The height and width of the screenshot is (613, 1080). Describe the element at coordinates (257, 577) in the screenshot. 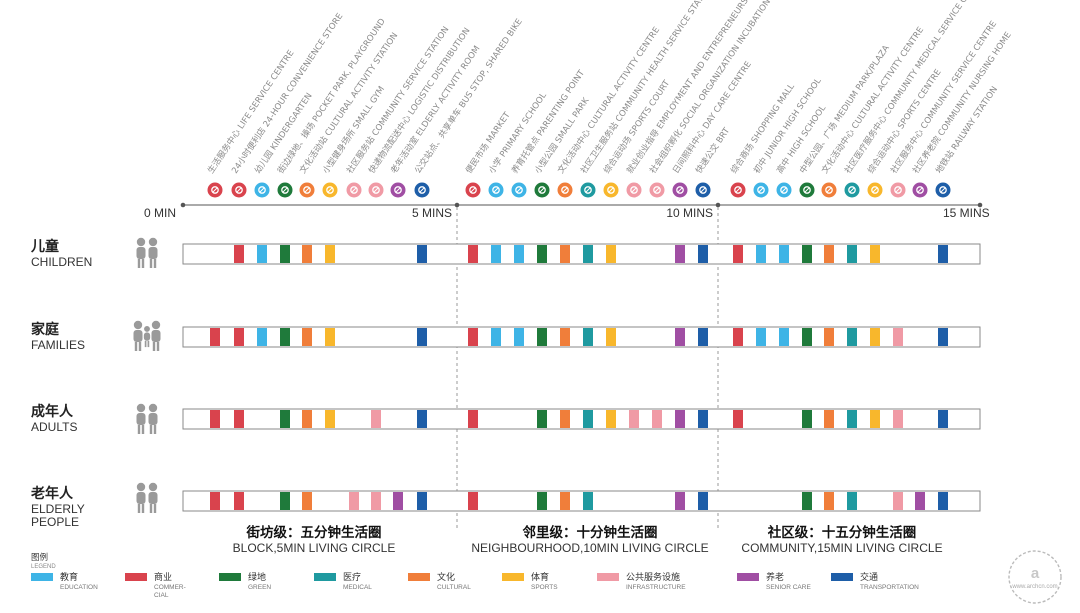

I see `legend-label-cn: 绿地` at that location.